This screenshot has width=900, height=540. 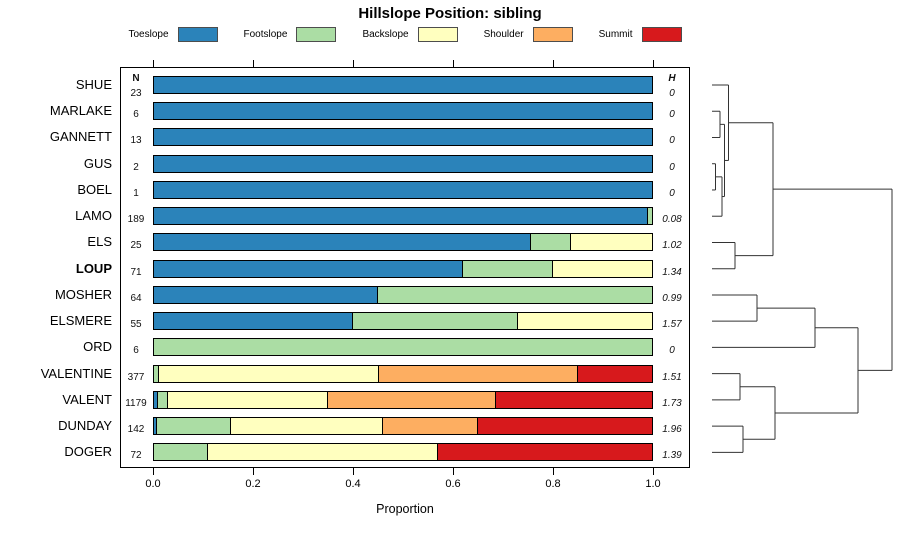 I want to click on x-axis-tick-label: 0.0, so click(x=153, y=484).